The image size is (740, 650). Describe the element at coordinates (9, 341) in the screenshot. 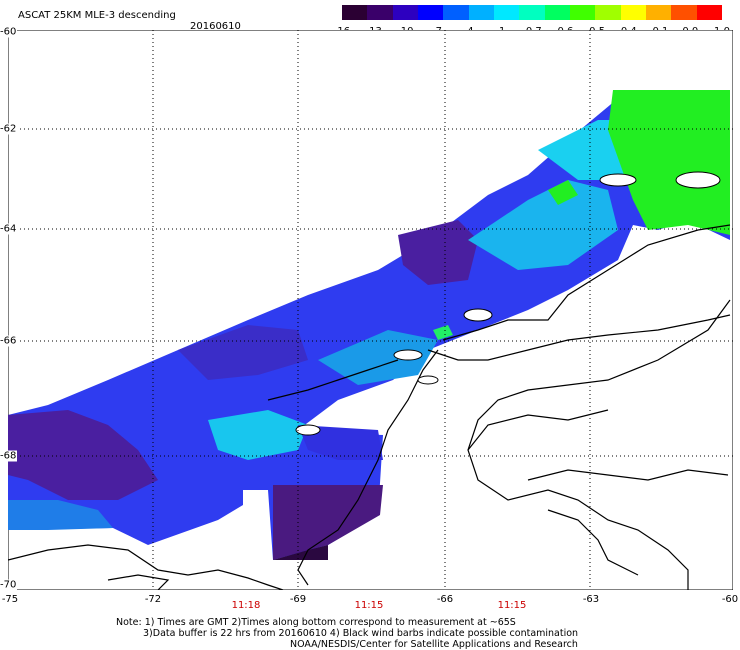

I see `lat-label-66: -66` at that location.